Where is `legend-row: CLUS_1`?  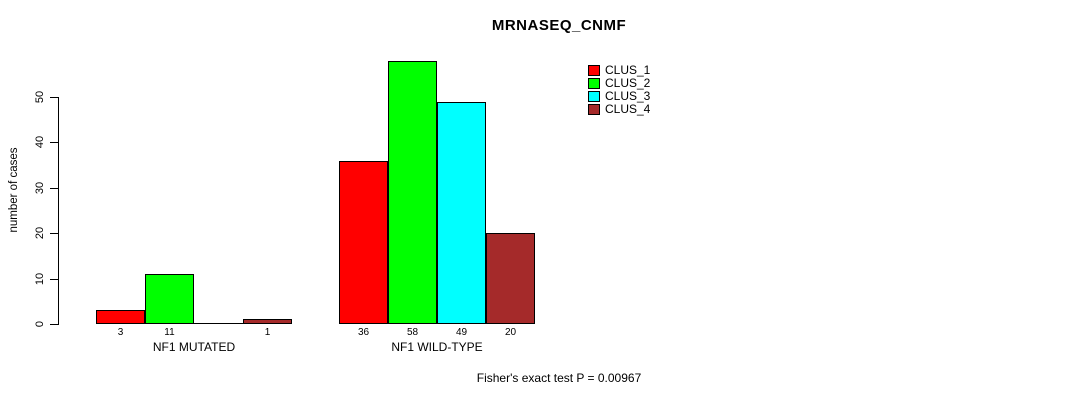
legend-row: CLUS_1 is located at coordinates (619, 70).